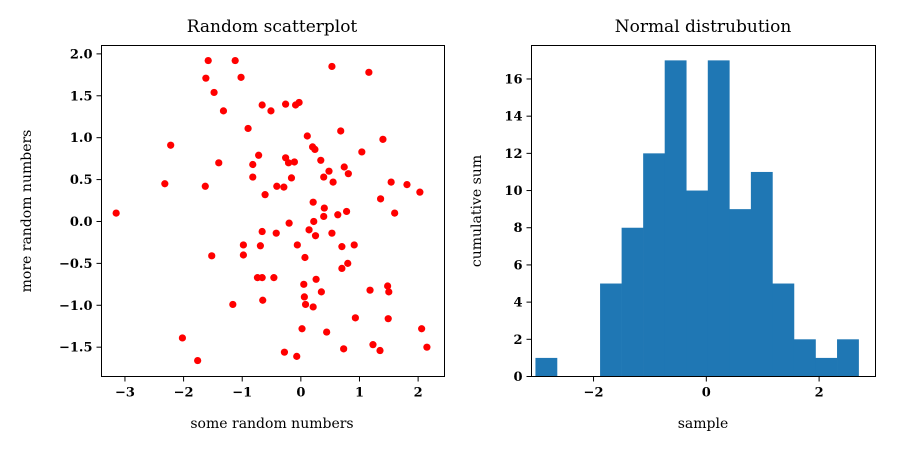  What do you see at coordinates (513, 117) in the screenshot?
I see `y-tick-label: 14` at bounding box center [513, 117].